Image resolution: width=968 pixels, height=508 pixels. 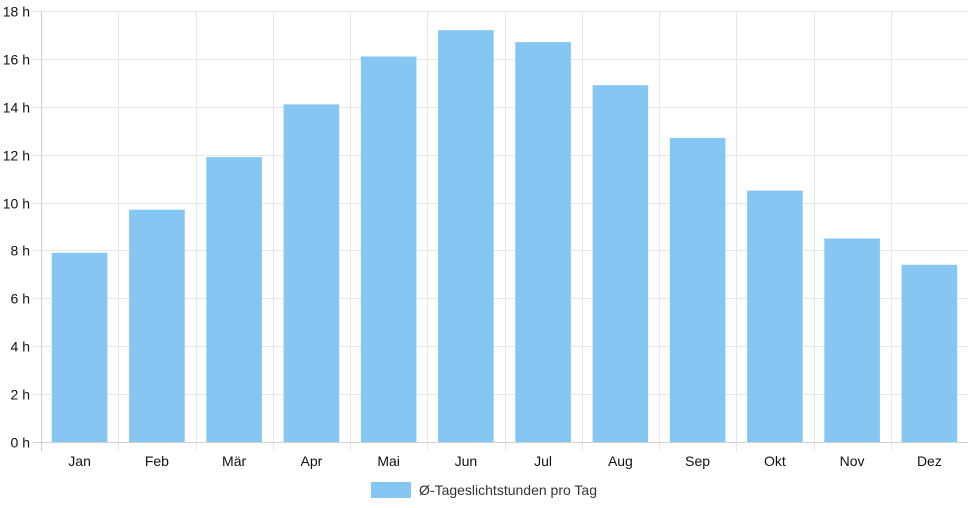 What do you see at coordinates (852, 461) in the screenshot?
I see `x-tick-label: Nov` at bounding box center [852, 461].